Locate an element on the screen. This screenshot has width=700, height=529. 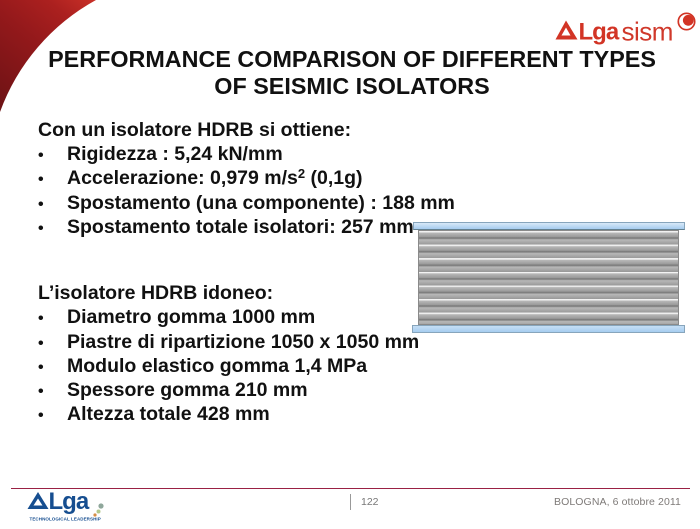
svg-text: sism is located at coordinates (647, 32).